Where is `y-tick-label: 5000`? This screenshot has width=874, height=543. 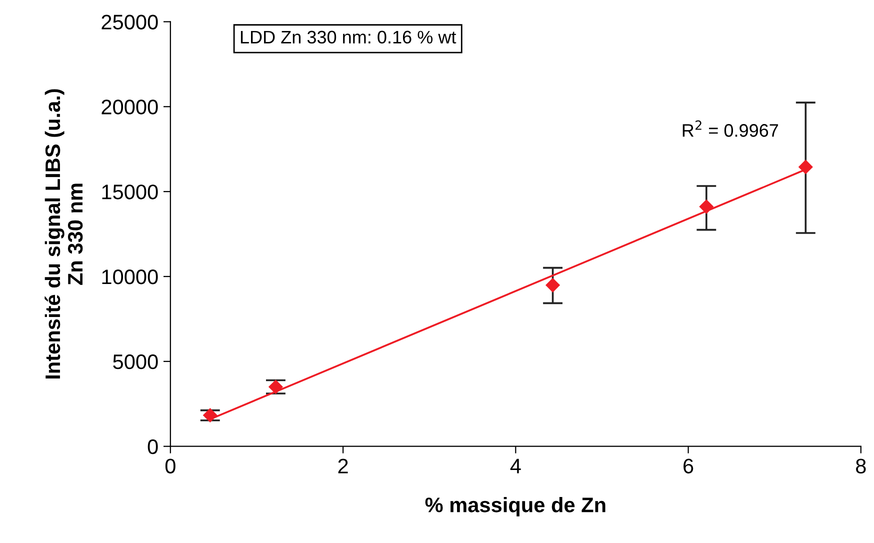 y-tick-label: 5000 is located at coordinates (135, 362).